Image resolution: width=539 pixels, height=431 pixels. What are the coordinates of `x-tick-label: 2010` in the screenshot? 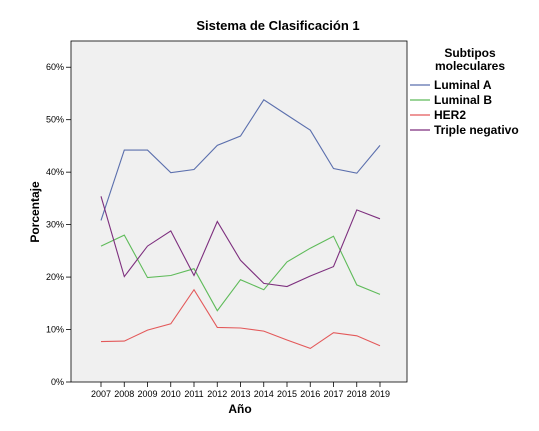 It's located at (171, 394).